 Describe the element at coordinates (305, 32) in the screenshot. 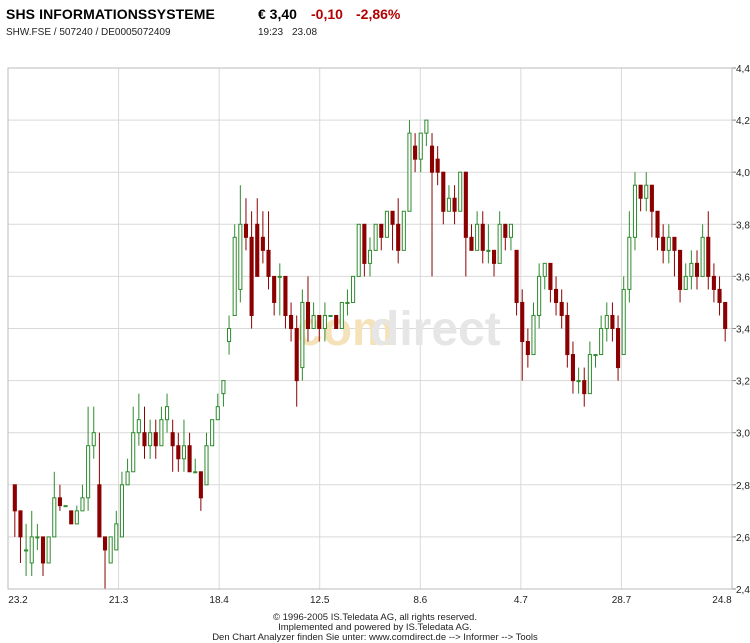

I see `quote-date: 23.08` at that location.